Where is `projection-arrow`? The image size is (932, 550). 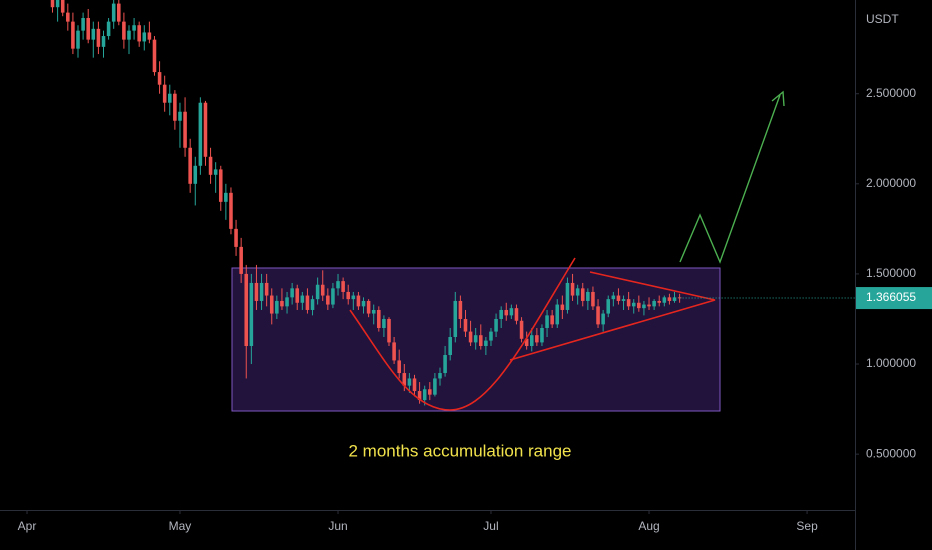 projection-arrow is located at coordinates (730, 179).